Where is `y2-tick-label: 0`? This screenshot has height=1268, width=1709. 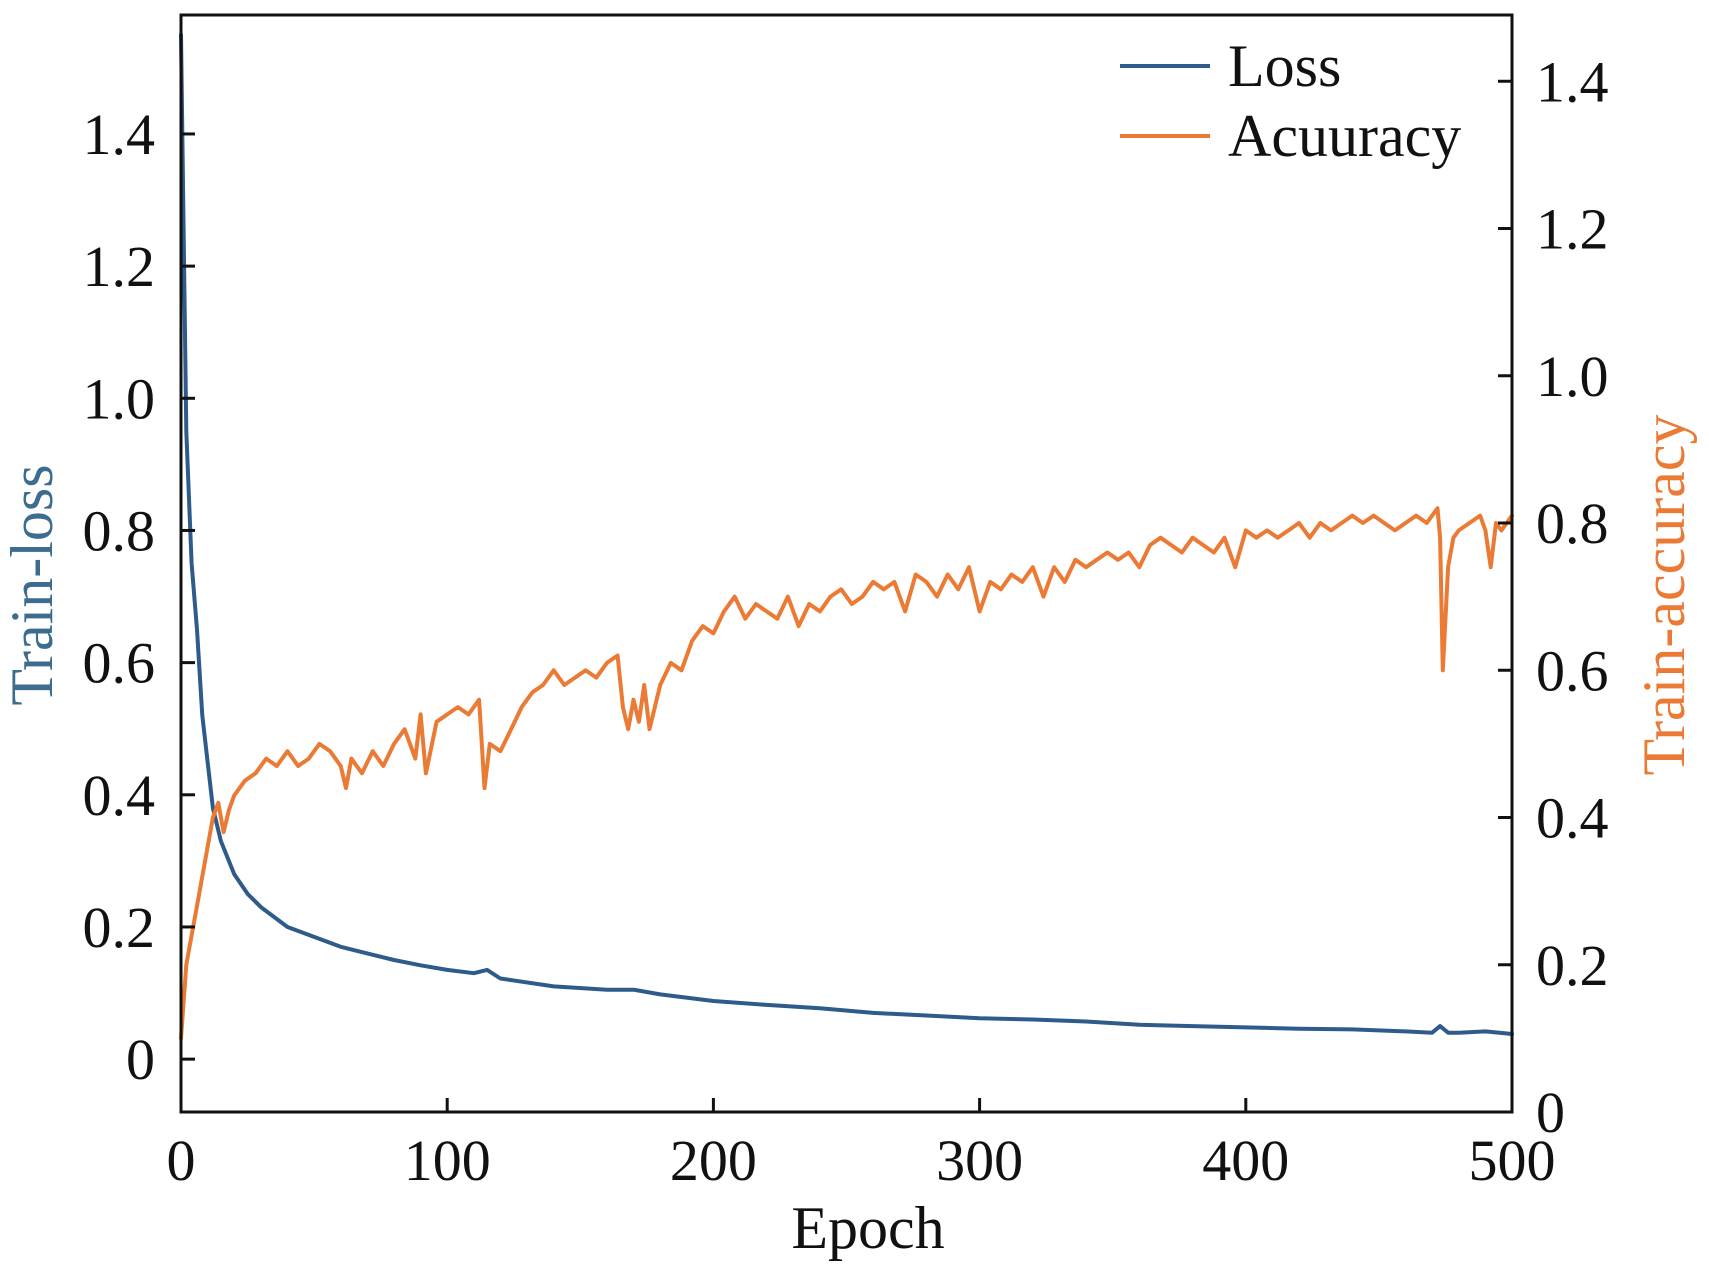
y2-tick-label: 0 is located at coordinates (1550, 1112).